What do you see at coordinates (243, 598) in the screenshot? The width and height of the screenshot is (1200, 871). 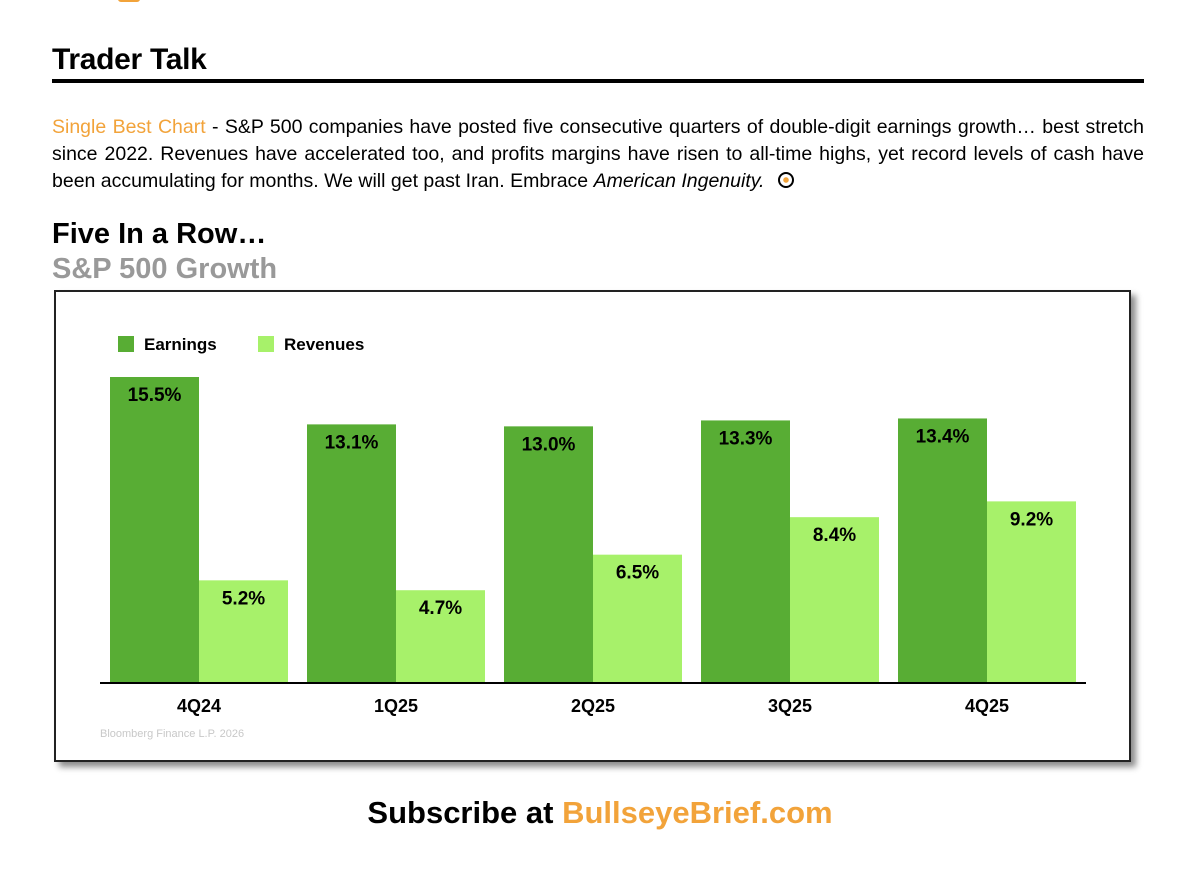 I see `data-label-1-0: 5.2%` at bounding box center [243, 598].